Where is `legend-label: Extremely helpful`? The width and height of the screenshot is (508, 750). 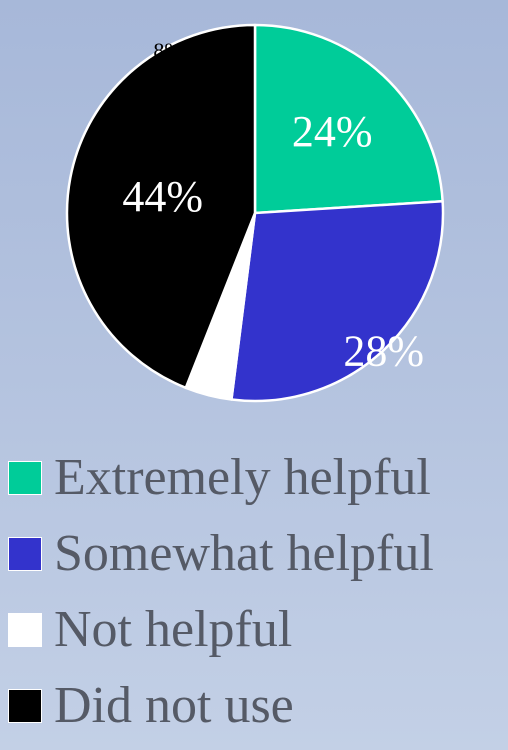
legend-label: Extremely helpful is located at coordinates (242, 477).